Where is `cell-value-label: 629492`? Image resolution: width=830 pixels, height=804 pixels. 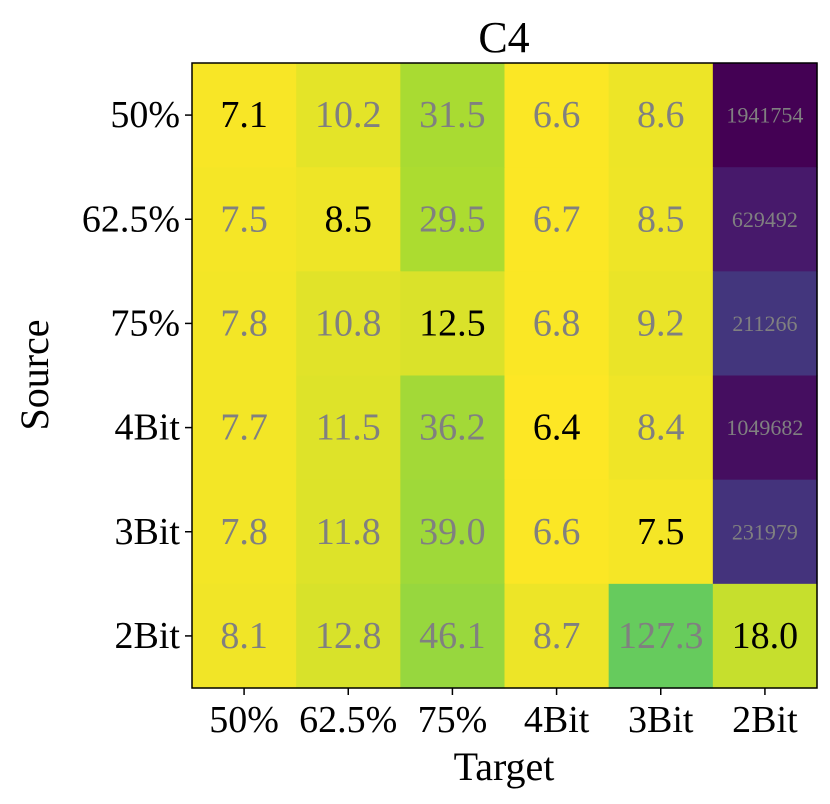 cell-value-label: 629492 is located at coordinates (765, 219).